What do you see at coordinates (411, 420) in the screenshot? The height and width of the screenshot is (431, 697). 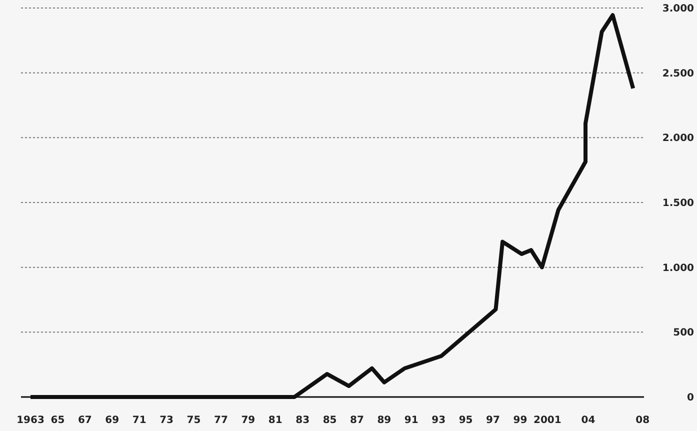 I see `x-tick-label: 91` at bounding box center [411, 420].